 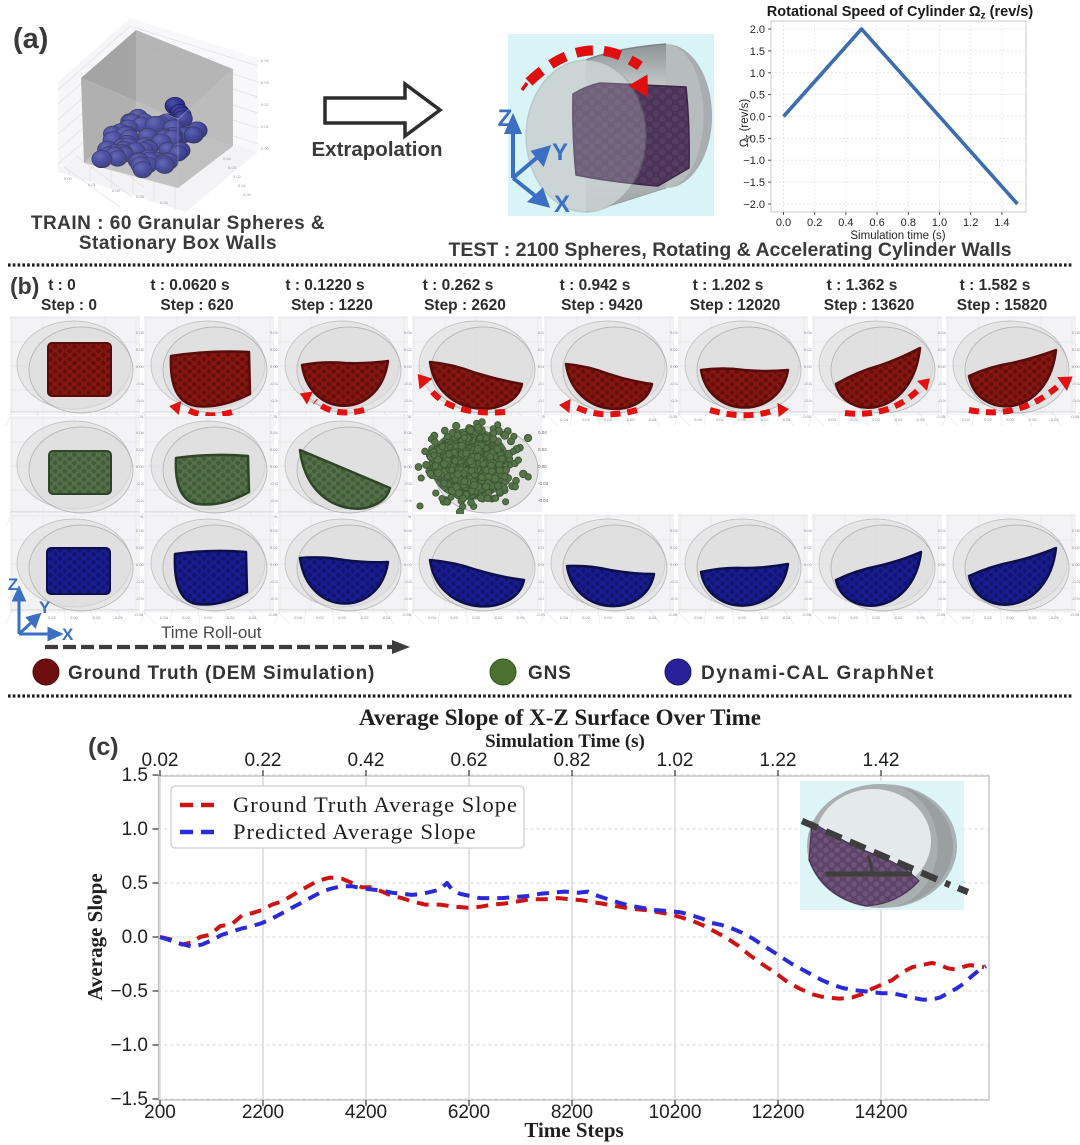 I want to click on svg-text: 10200, so click(x=675, y=1112).